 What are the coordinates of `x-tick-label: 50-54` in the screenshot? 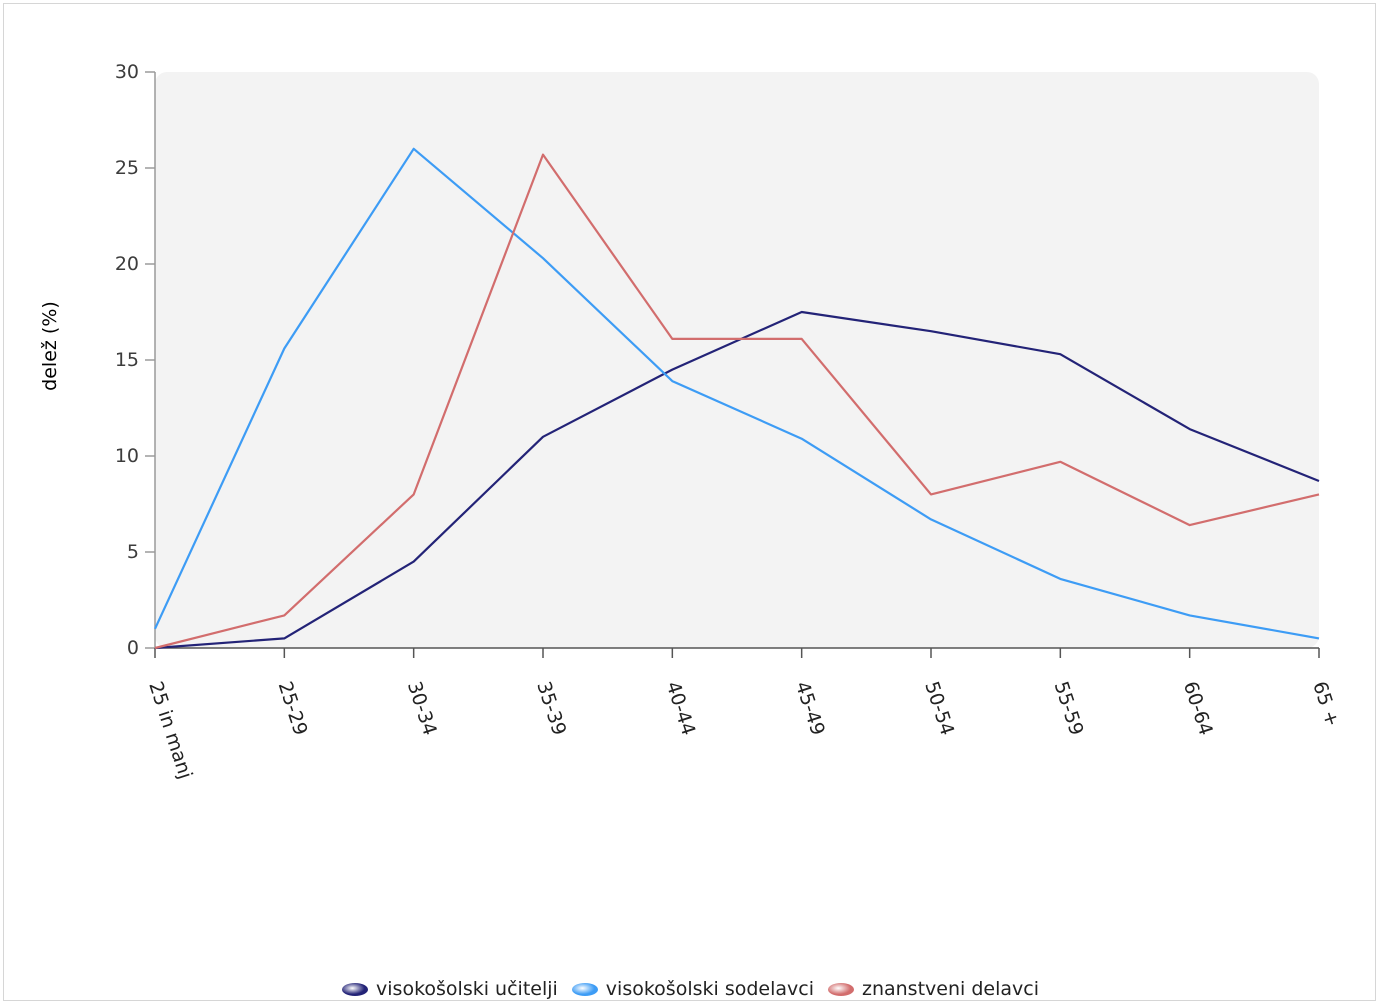 It's located at (939, 708).